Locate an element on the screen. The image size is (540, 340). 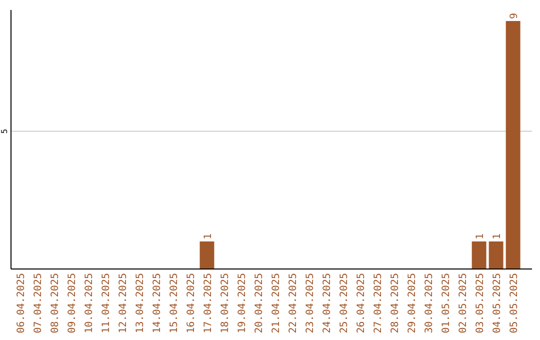
x-tick-label: 30.04.2025 is located at coordinates (430, 303).